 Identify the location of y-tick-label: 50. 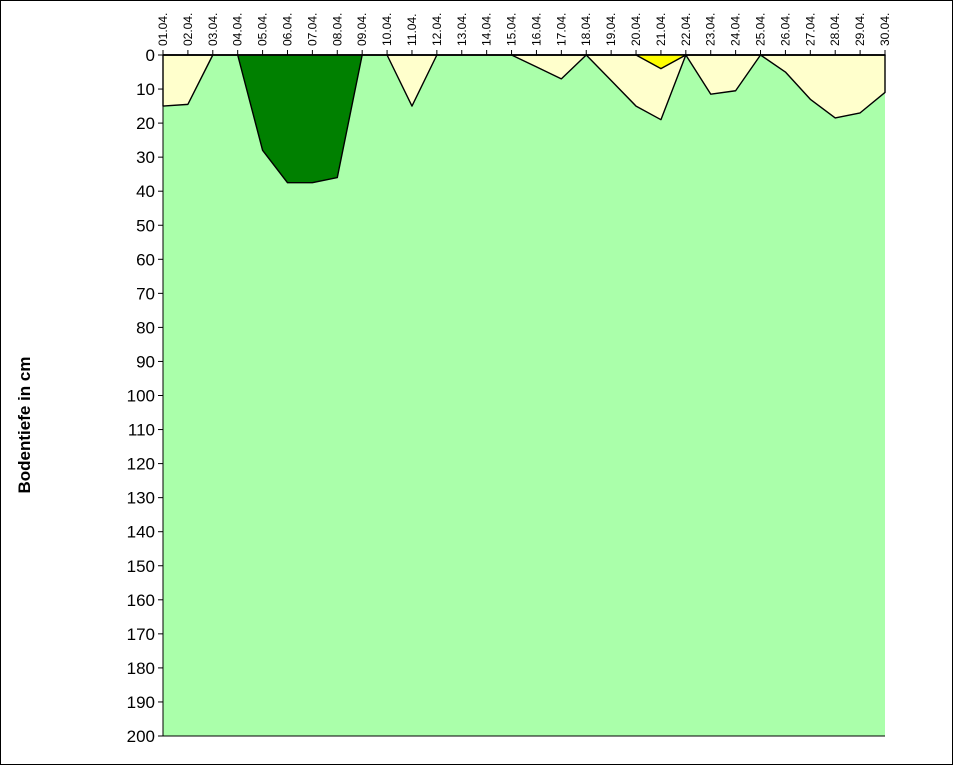
(145, 225).